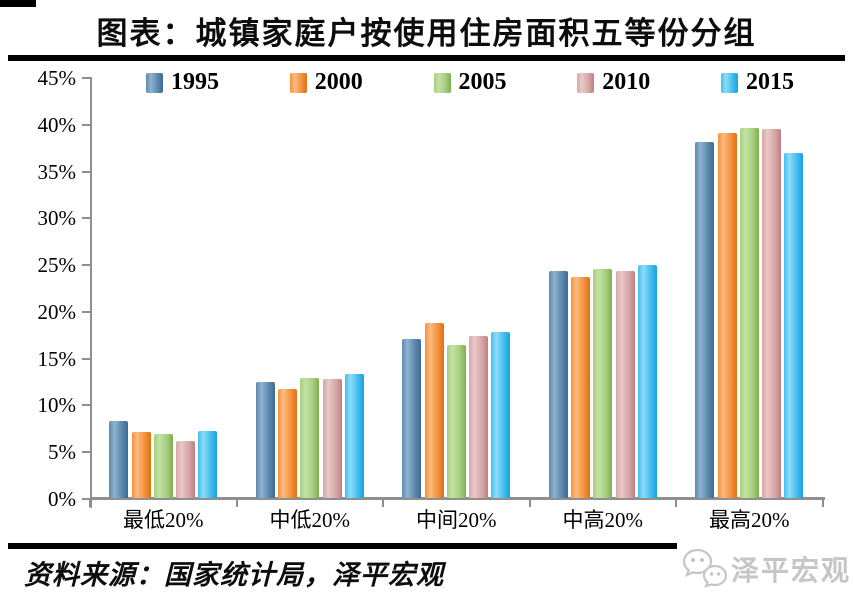 The image size is (853, 600). Describe the element at coordinates (298, 82) in the screenshot. I see `legend-swatch-2000` at that location.